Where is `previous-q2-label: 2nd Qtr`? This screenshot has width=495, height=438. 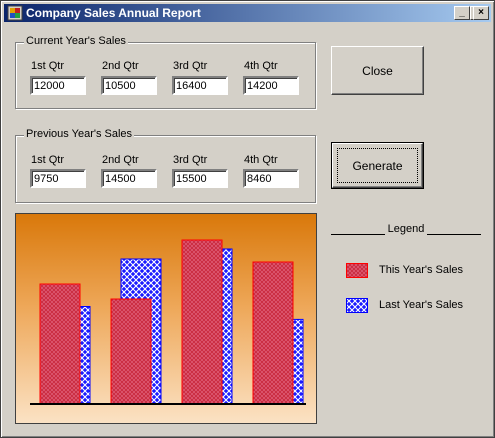 previous-q2-label: 2nd Qtr is located at coordinates (120, 160).